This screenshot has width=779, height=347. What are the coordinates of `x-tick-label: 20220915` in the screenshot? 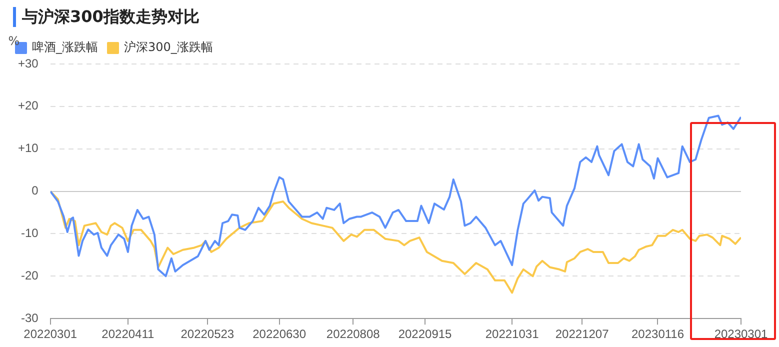 It's located at (425, 334).